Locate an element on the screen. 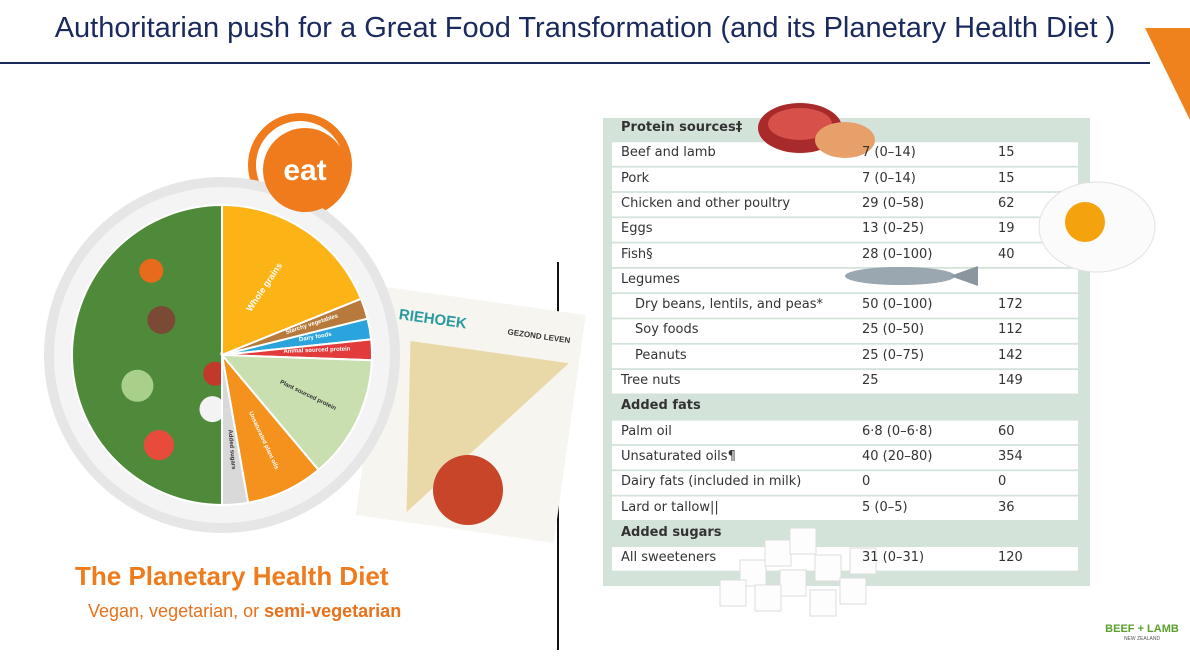 This screenshot has height=662, width=1190. egg is located at coordinates (1097, 227).